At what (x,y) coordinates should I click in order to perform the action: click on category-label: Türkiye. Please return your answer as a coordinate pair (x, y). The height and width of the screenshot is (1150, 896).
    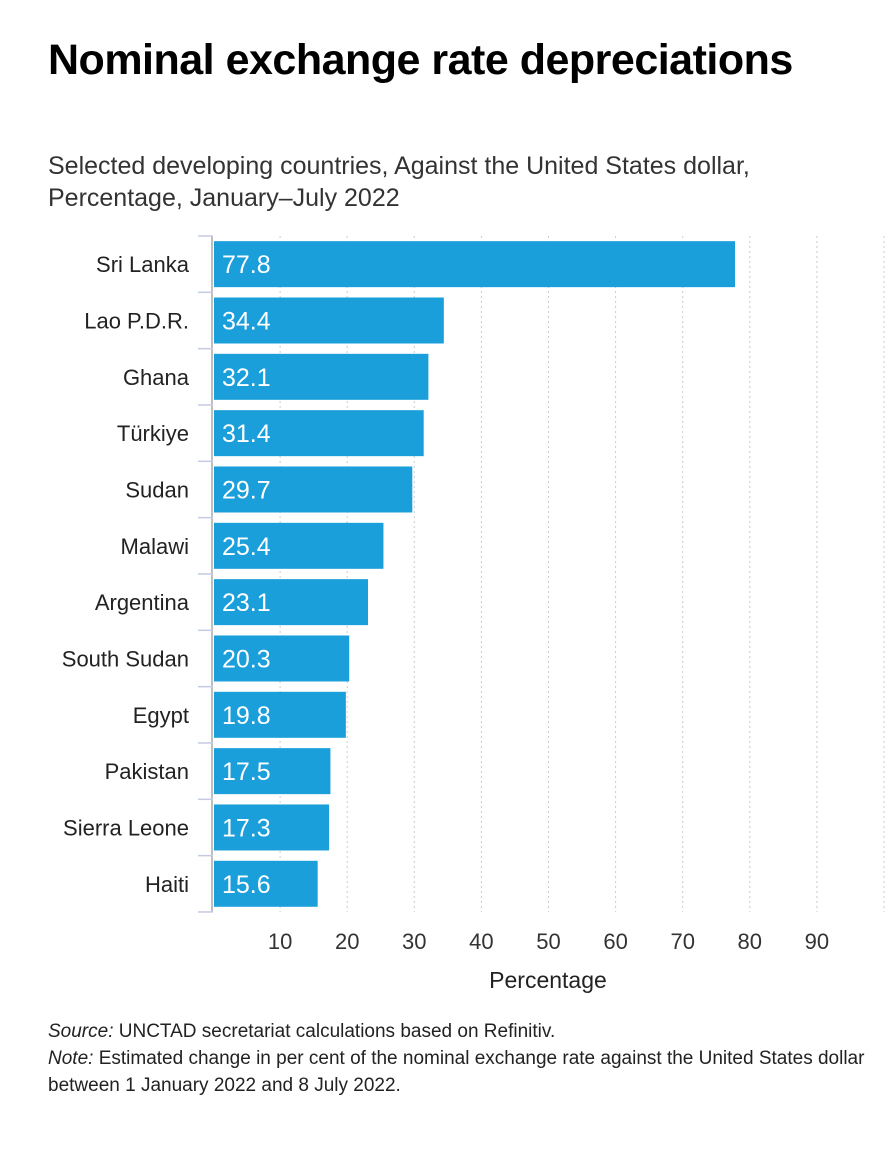
    Looking at the image, I should click on (153, 433).